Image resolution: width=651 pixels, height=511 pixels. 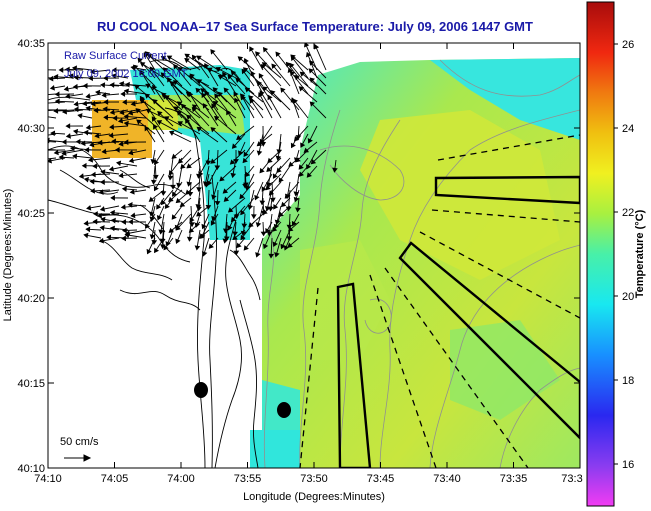 What do you see at coordinates (314, 479) in the screenshot?
I see `x-tick-label: 73:50` at bounding box center [314, 479].